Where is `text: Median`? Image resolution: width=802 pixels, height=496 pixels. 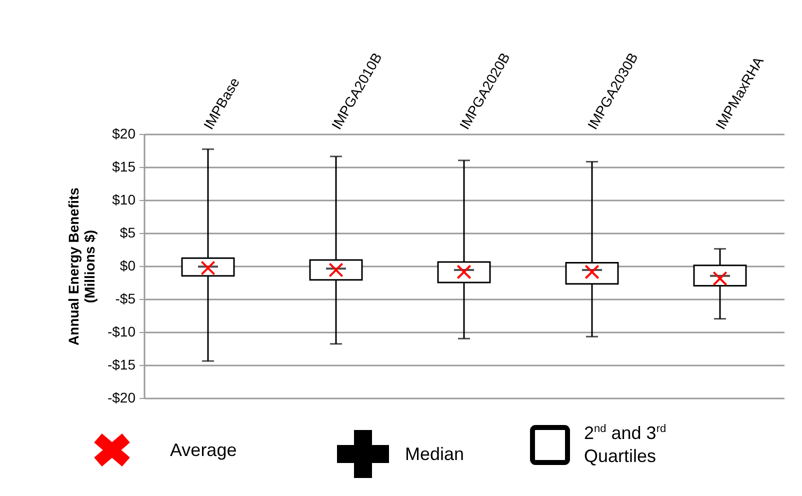 text: Median is located at coordinates (434, 454).